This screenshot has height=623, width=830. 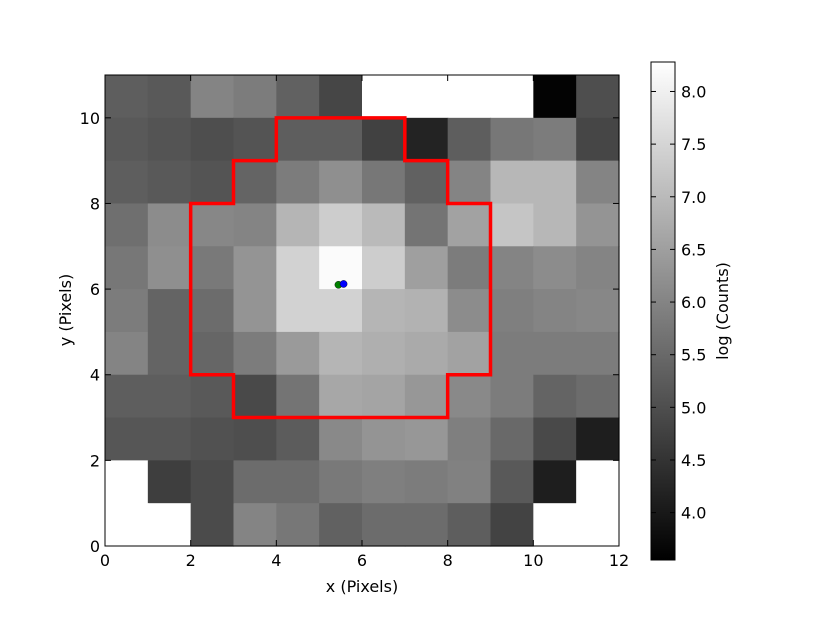 What do you see at coordinates (663, 311) in the screenshot?
I see `colorbar` at bounding box center [663, 311].